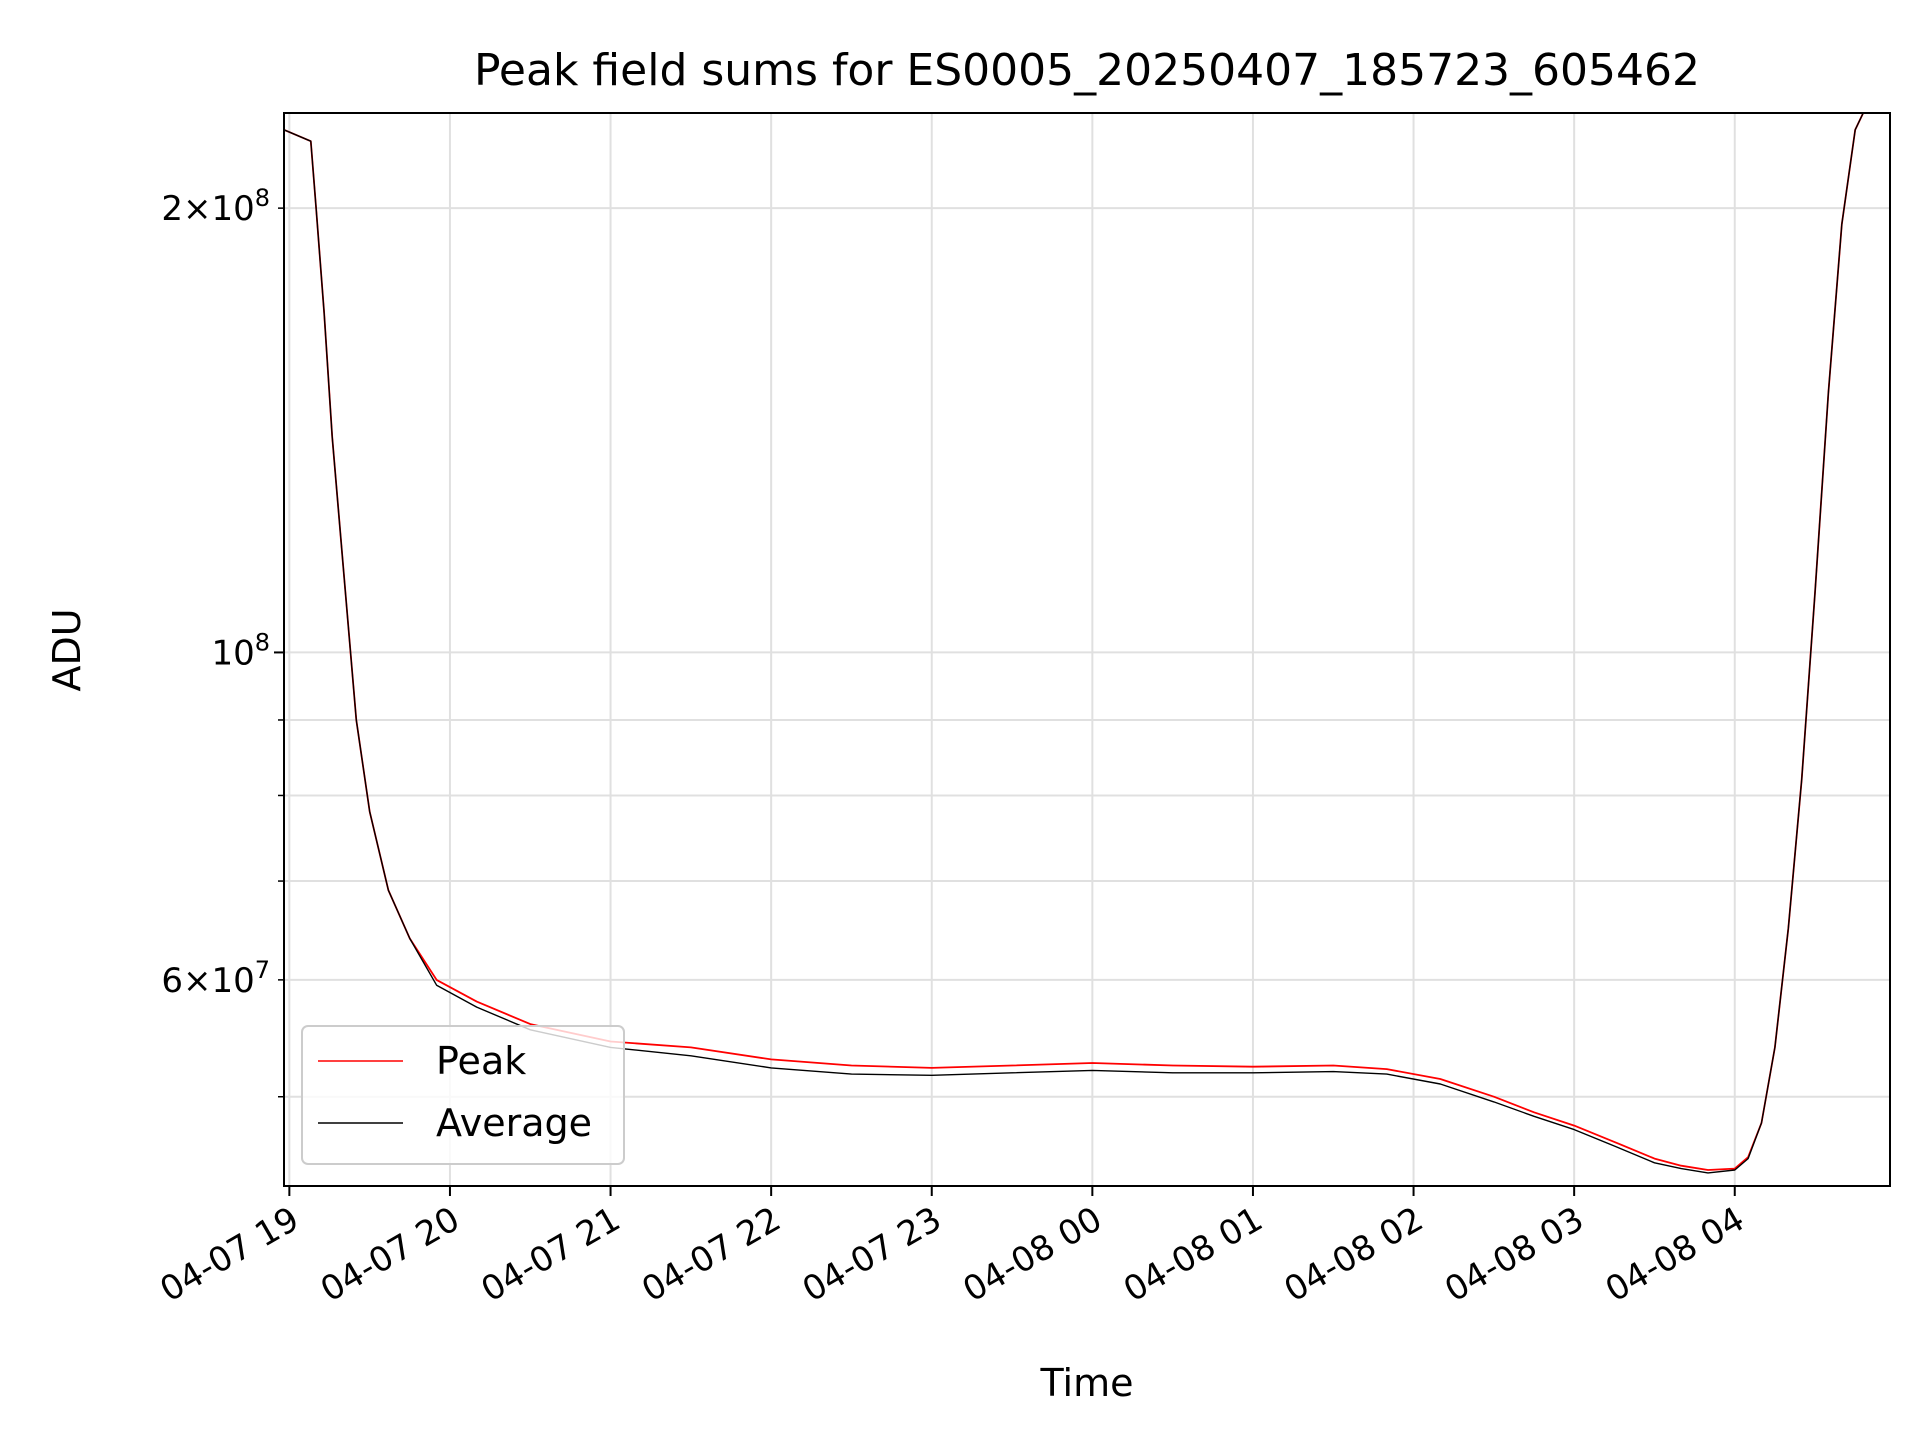 This screenshot has width=1920, height=1440. I want to click on legend-label-peak: Peak, so click(481, 1061).